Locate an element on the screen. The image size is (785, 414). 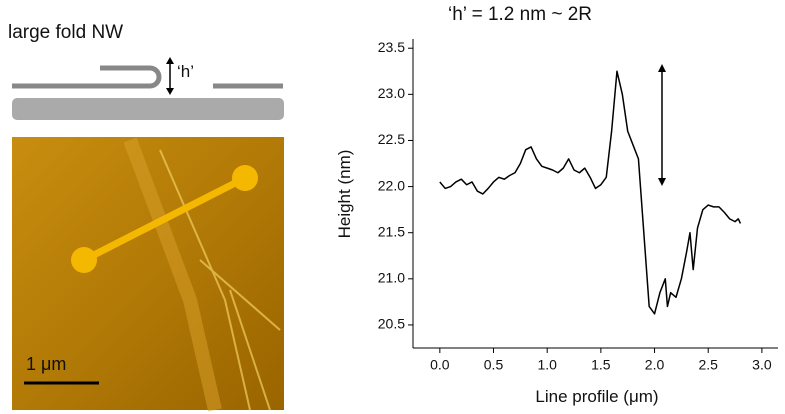
y-tick-label: 21.5 is located at coordinates (391, 231).